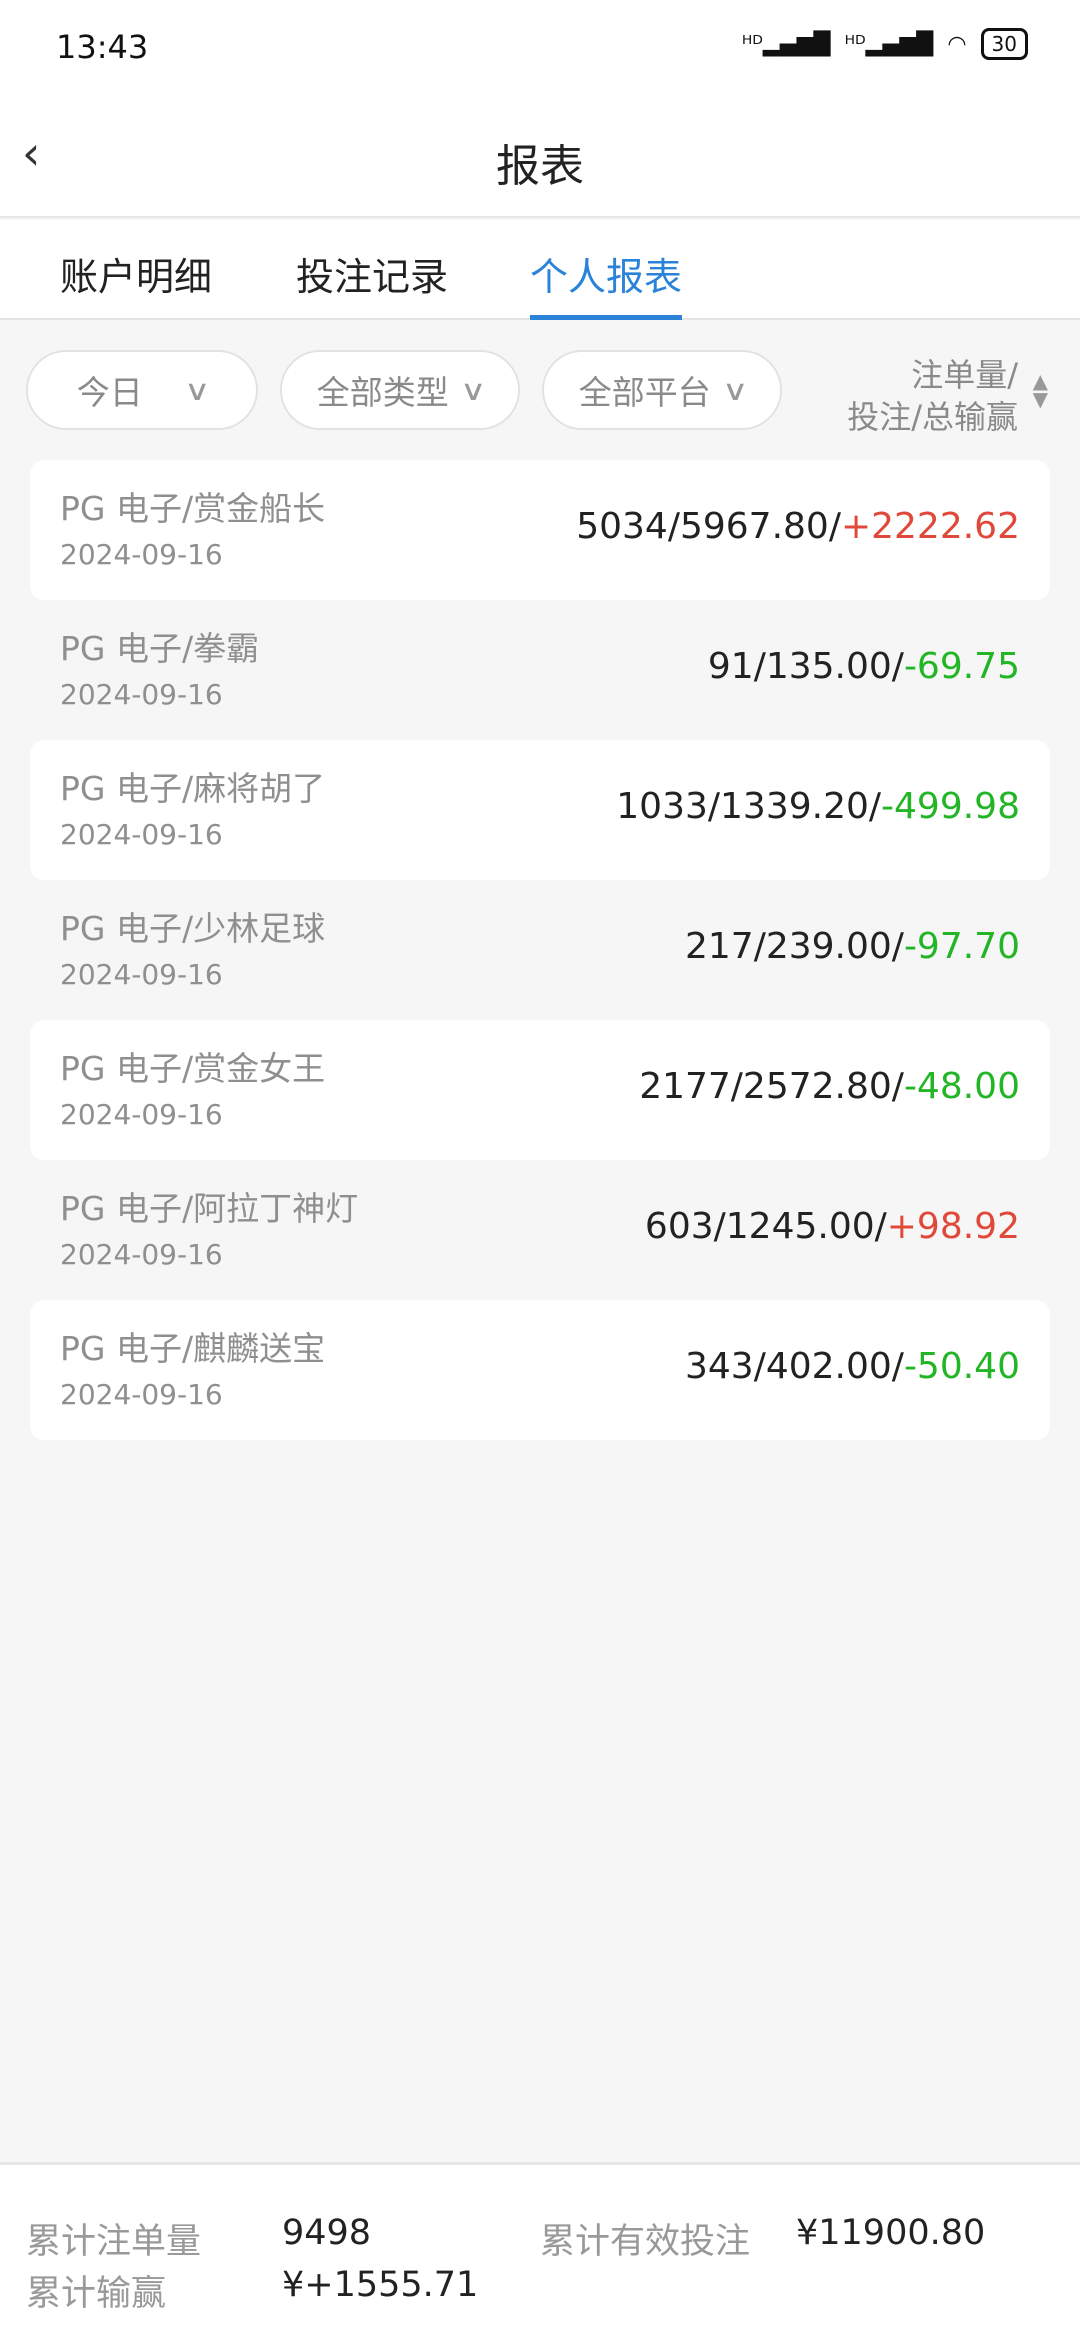 The width and height of the screenshot is (1080, 2340). Describe the element at coordinates (645, 2242) in the screenshot. I see `total-bet-label: 累计有效投注` at that location.